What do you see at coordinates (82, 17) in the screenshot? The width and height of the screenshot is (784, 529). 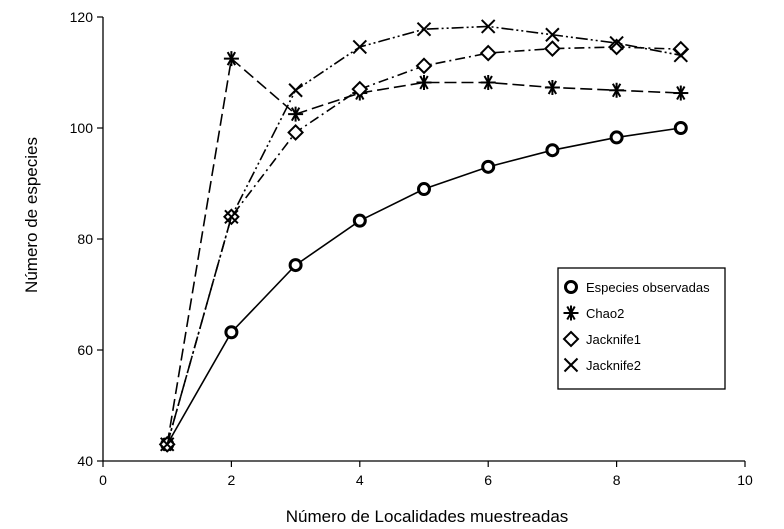 I see `y-tick-label: 120` at bounding box center [82, 17].